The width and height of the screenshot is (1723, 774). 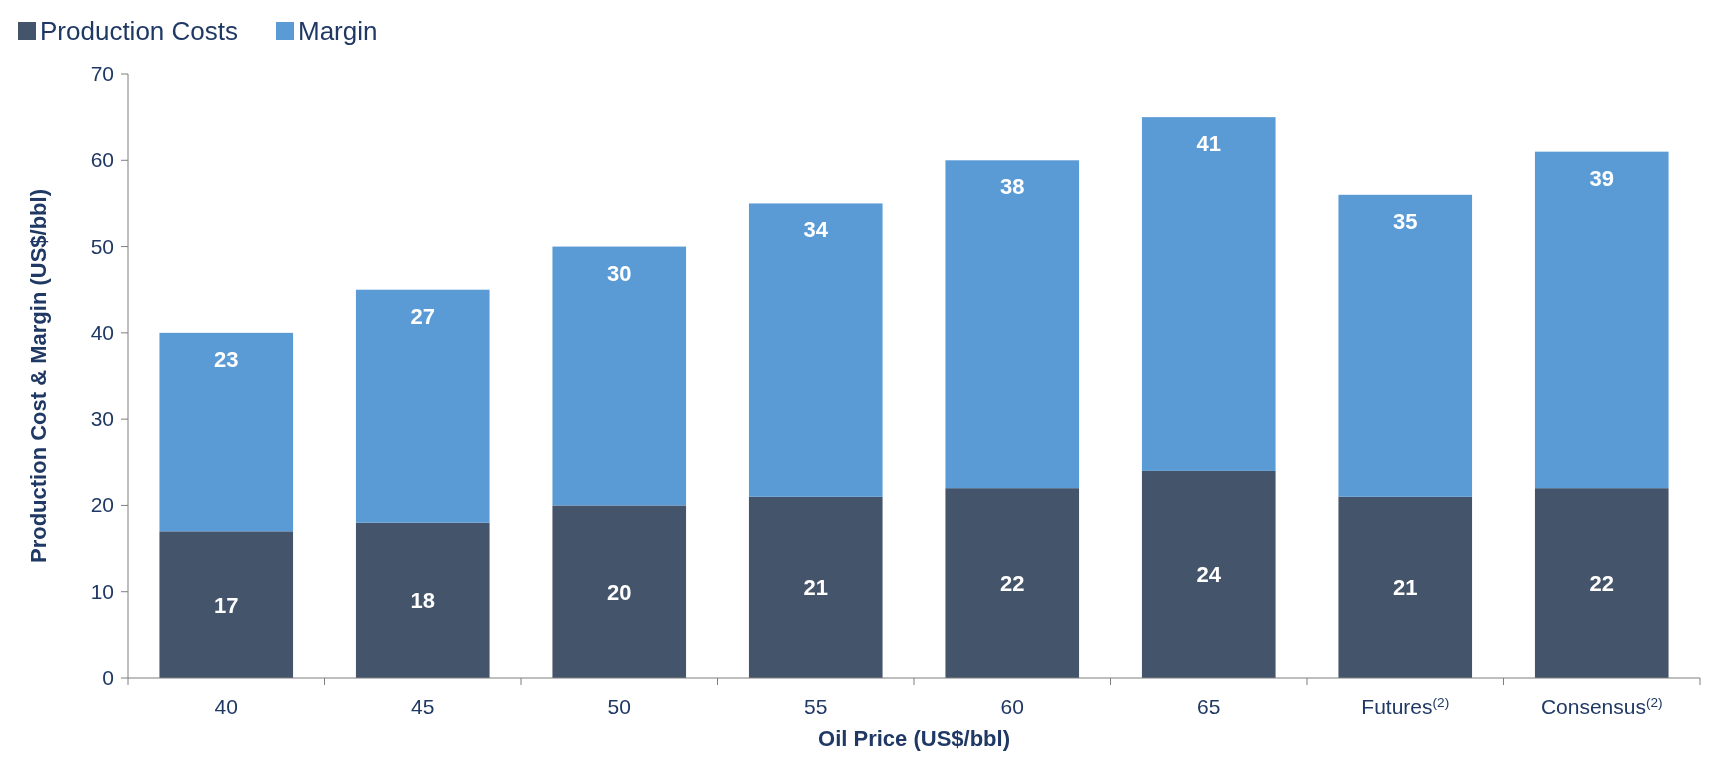 I want to click on data-label: 39, so click(x=1601, y=178).